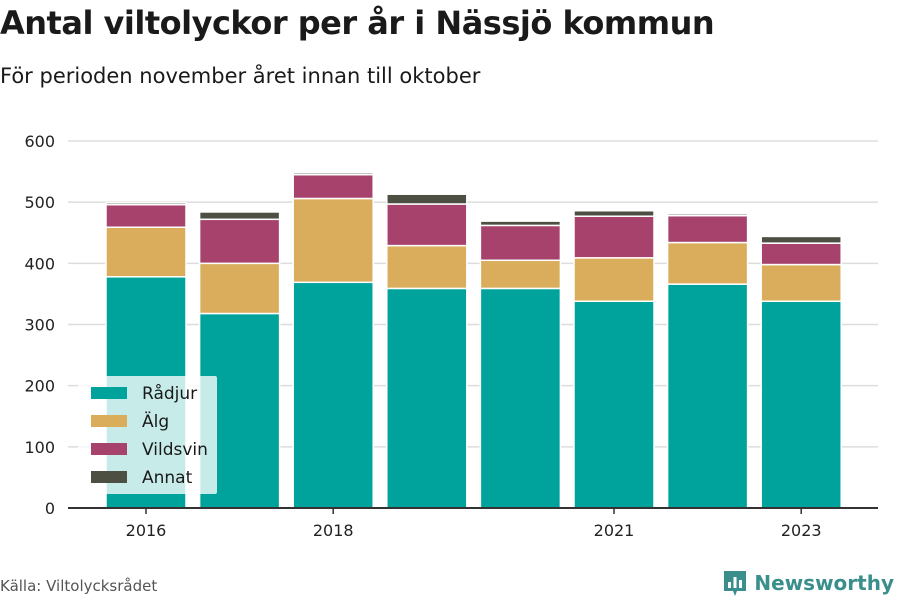  I want to click on y-tick-label: 400, so click(39, 263).